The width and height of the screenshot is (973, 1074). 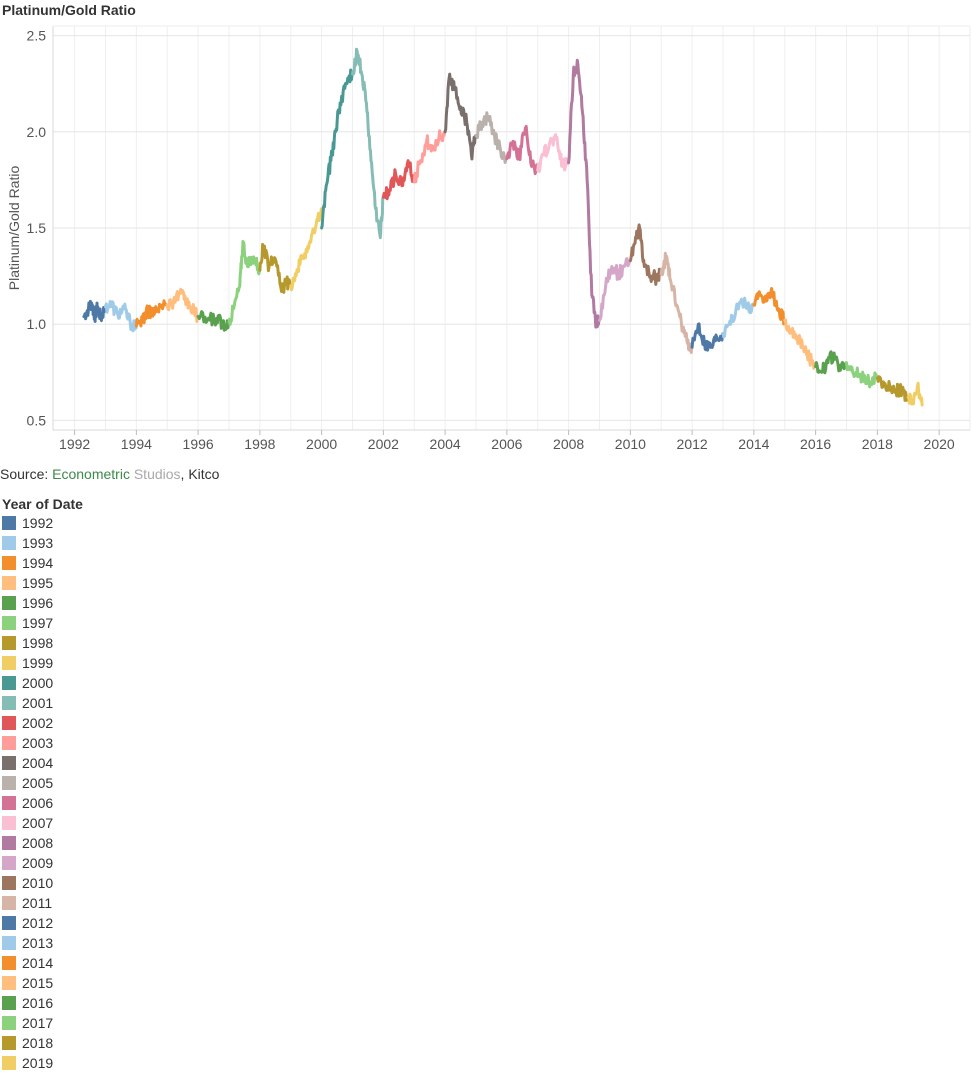 What do you see at coordinates (38, 703) in the screenshot?
I see `legend-label: 2001` at bounding box center [38, 703].